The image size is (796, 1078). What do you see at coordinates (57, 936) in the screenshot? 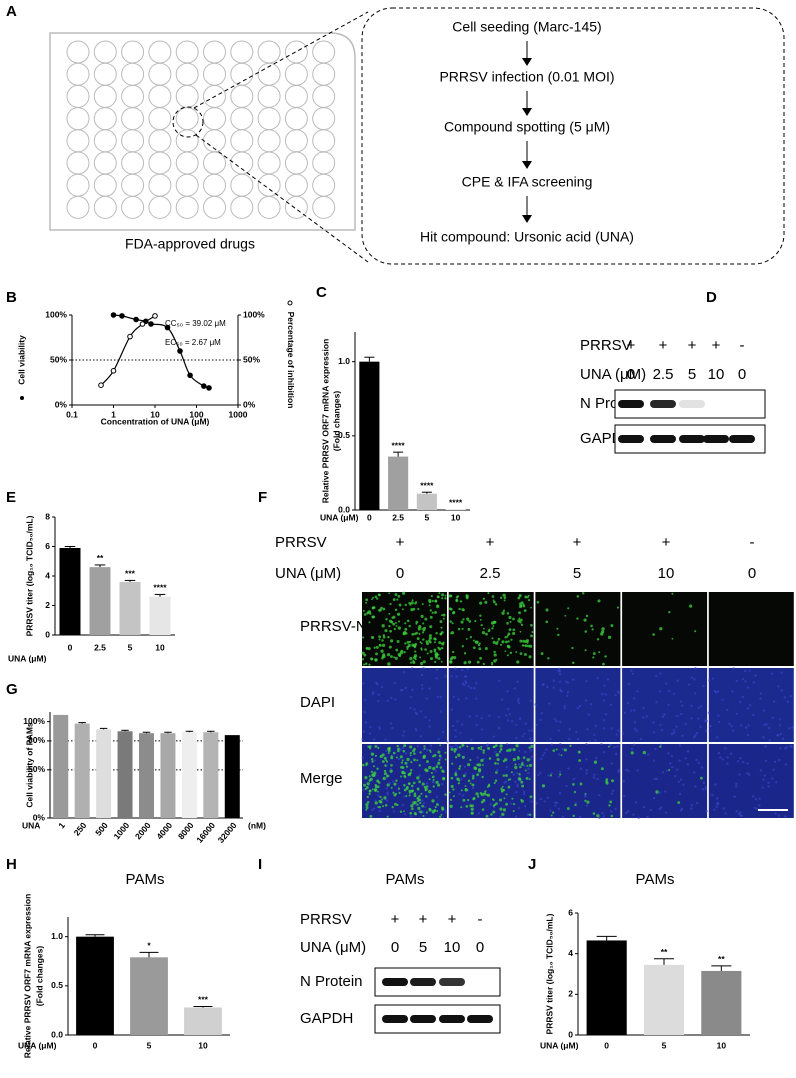
I see `y-tick-label: 1.0` at bounding box center [57, 936].